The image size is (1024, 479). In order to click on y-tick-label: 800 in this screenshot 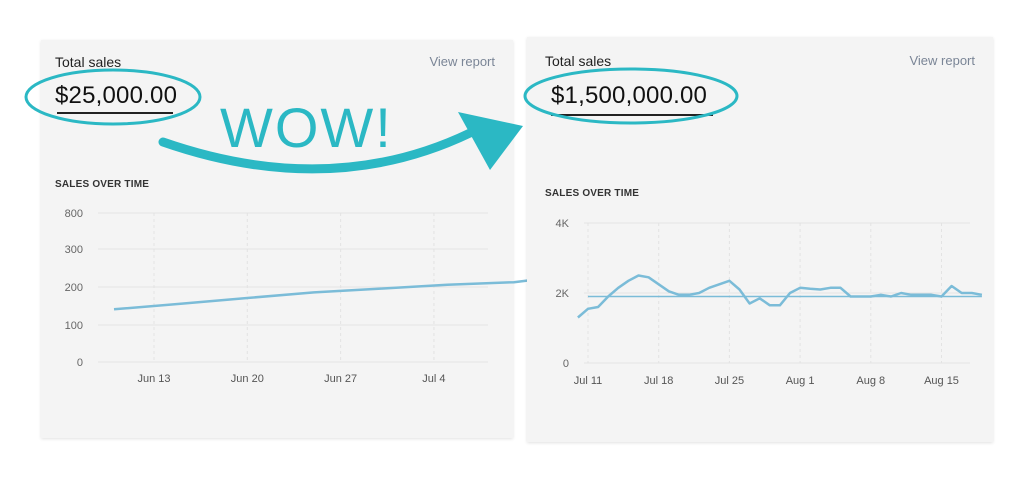, I will do `click(74, 214)`.